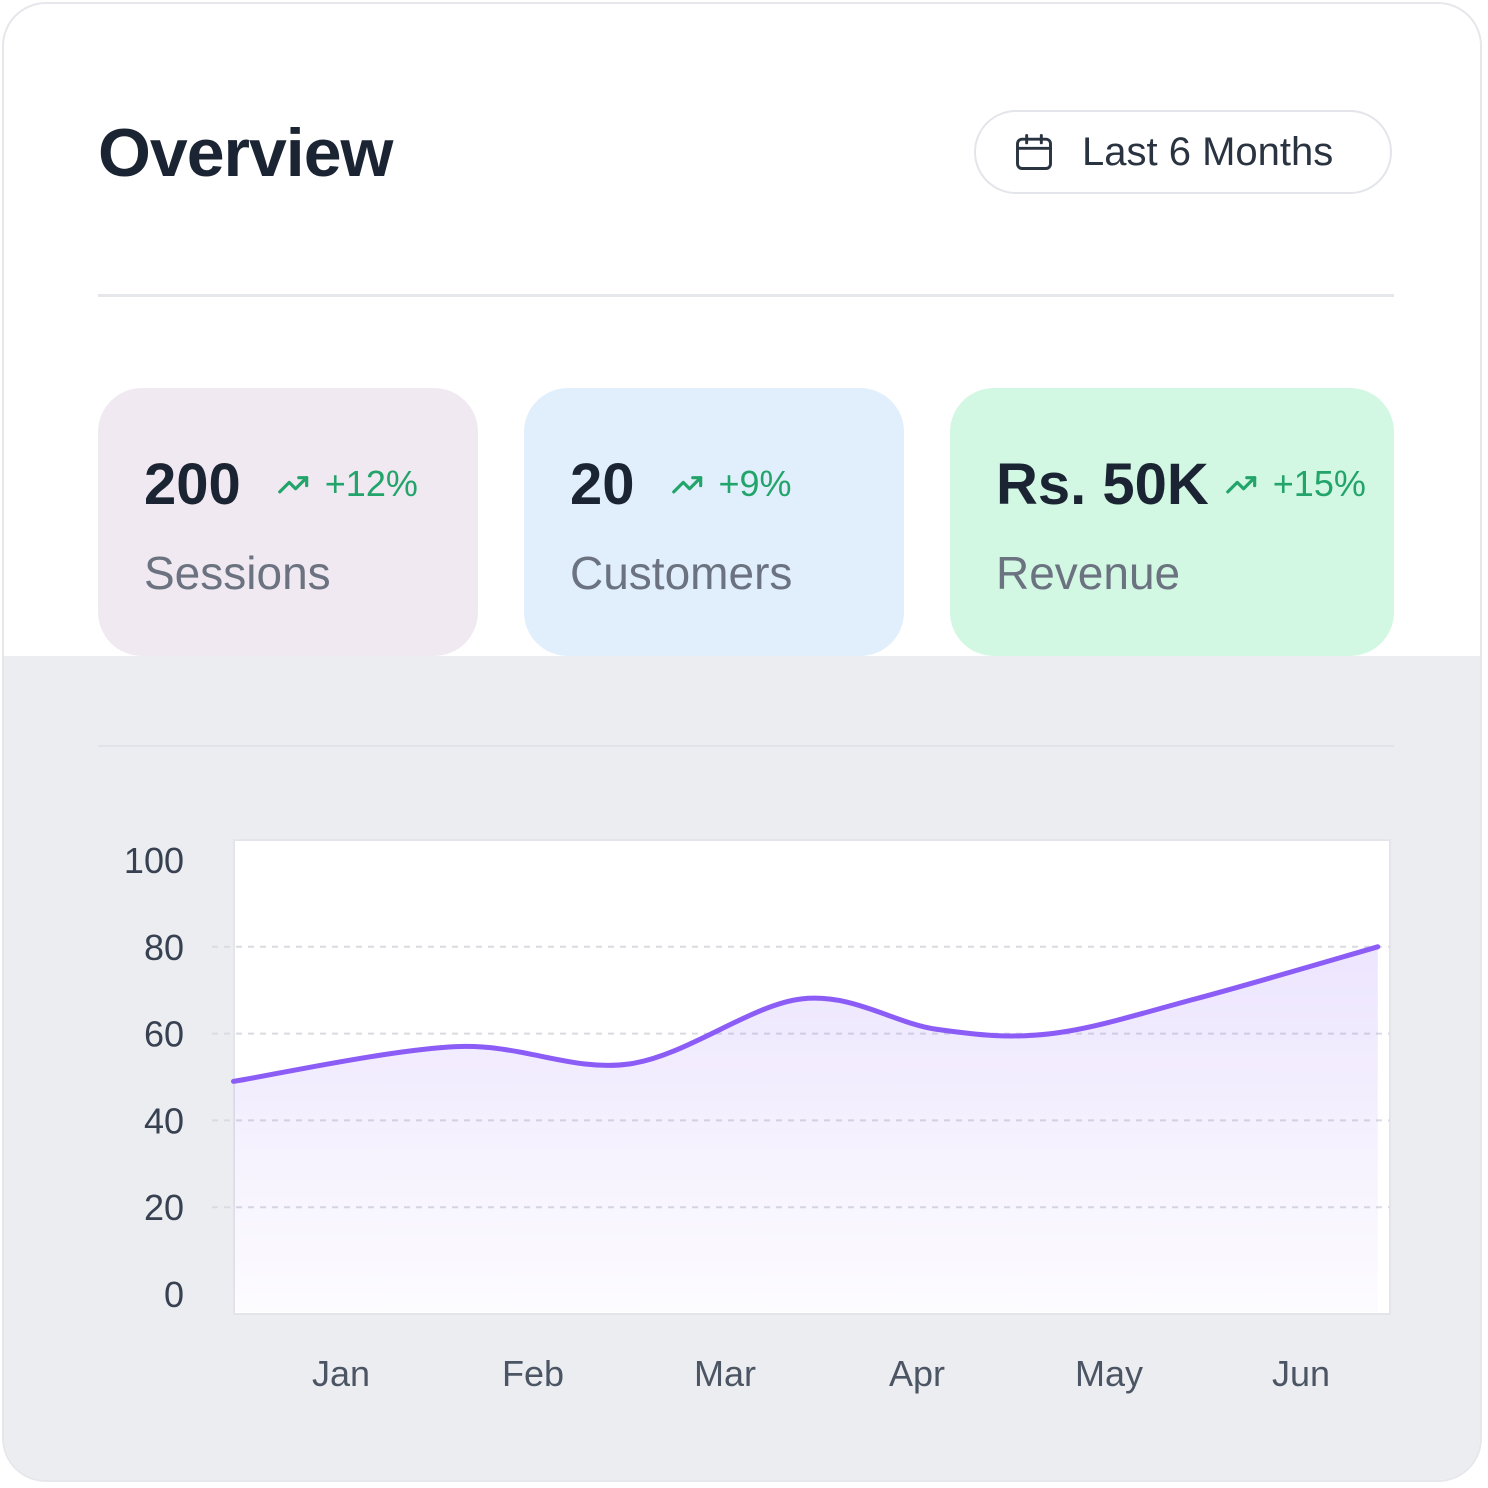 Image resolution: width=1488 pixels, height=1488 pixels. I want to click on x-tick-label: May, so click(1109, 1373).